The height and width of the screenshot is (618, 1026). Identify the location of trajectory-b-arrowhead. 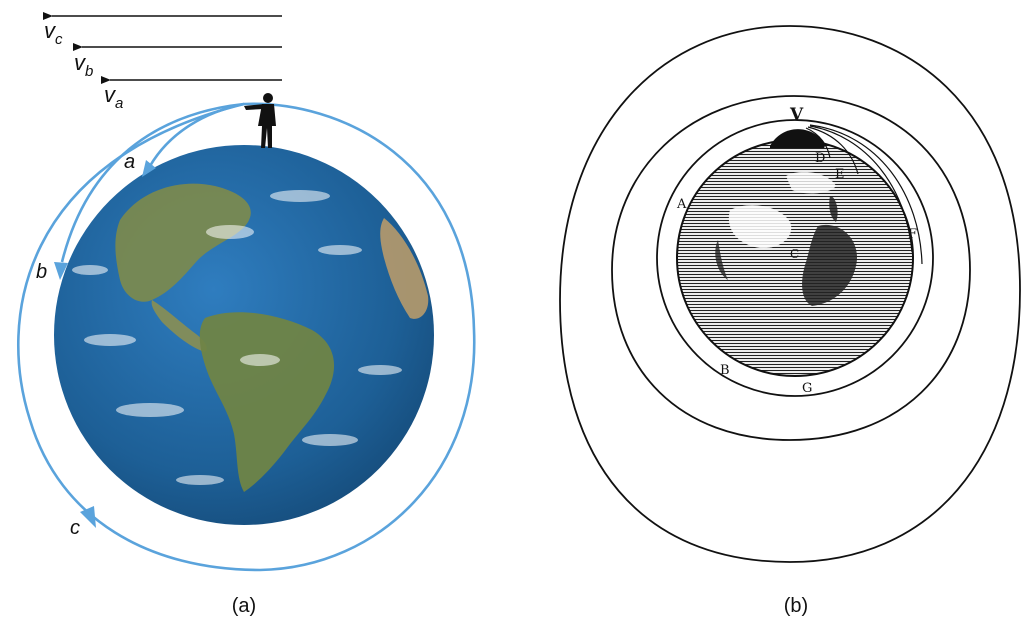
(61, 271).